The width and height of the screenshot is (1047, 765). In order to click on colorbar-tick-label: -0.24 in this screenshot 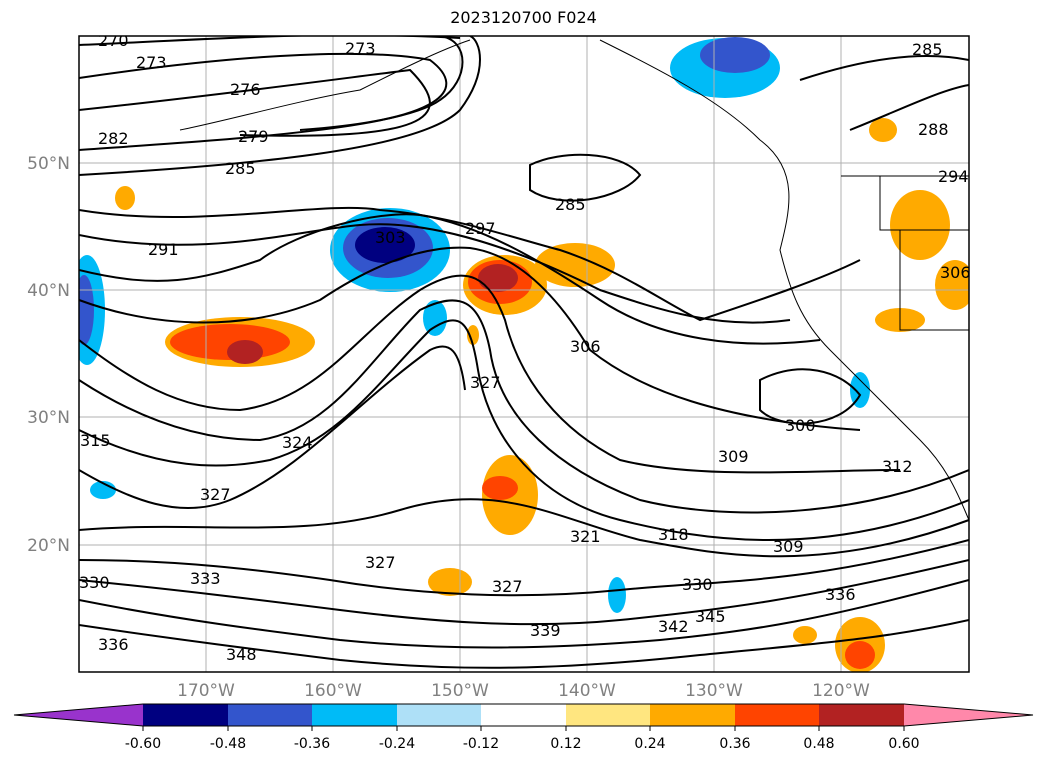, I will do `click(397, 744)`.